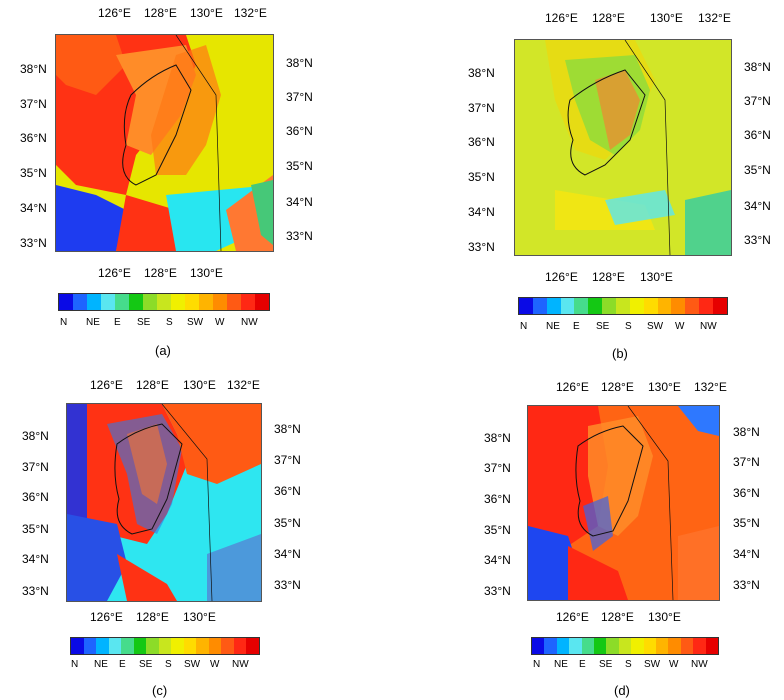  I want to click on wind-direction-map-b, so click(623, 147).